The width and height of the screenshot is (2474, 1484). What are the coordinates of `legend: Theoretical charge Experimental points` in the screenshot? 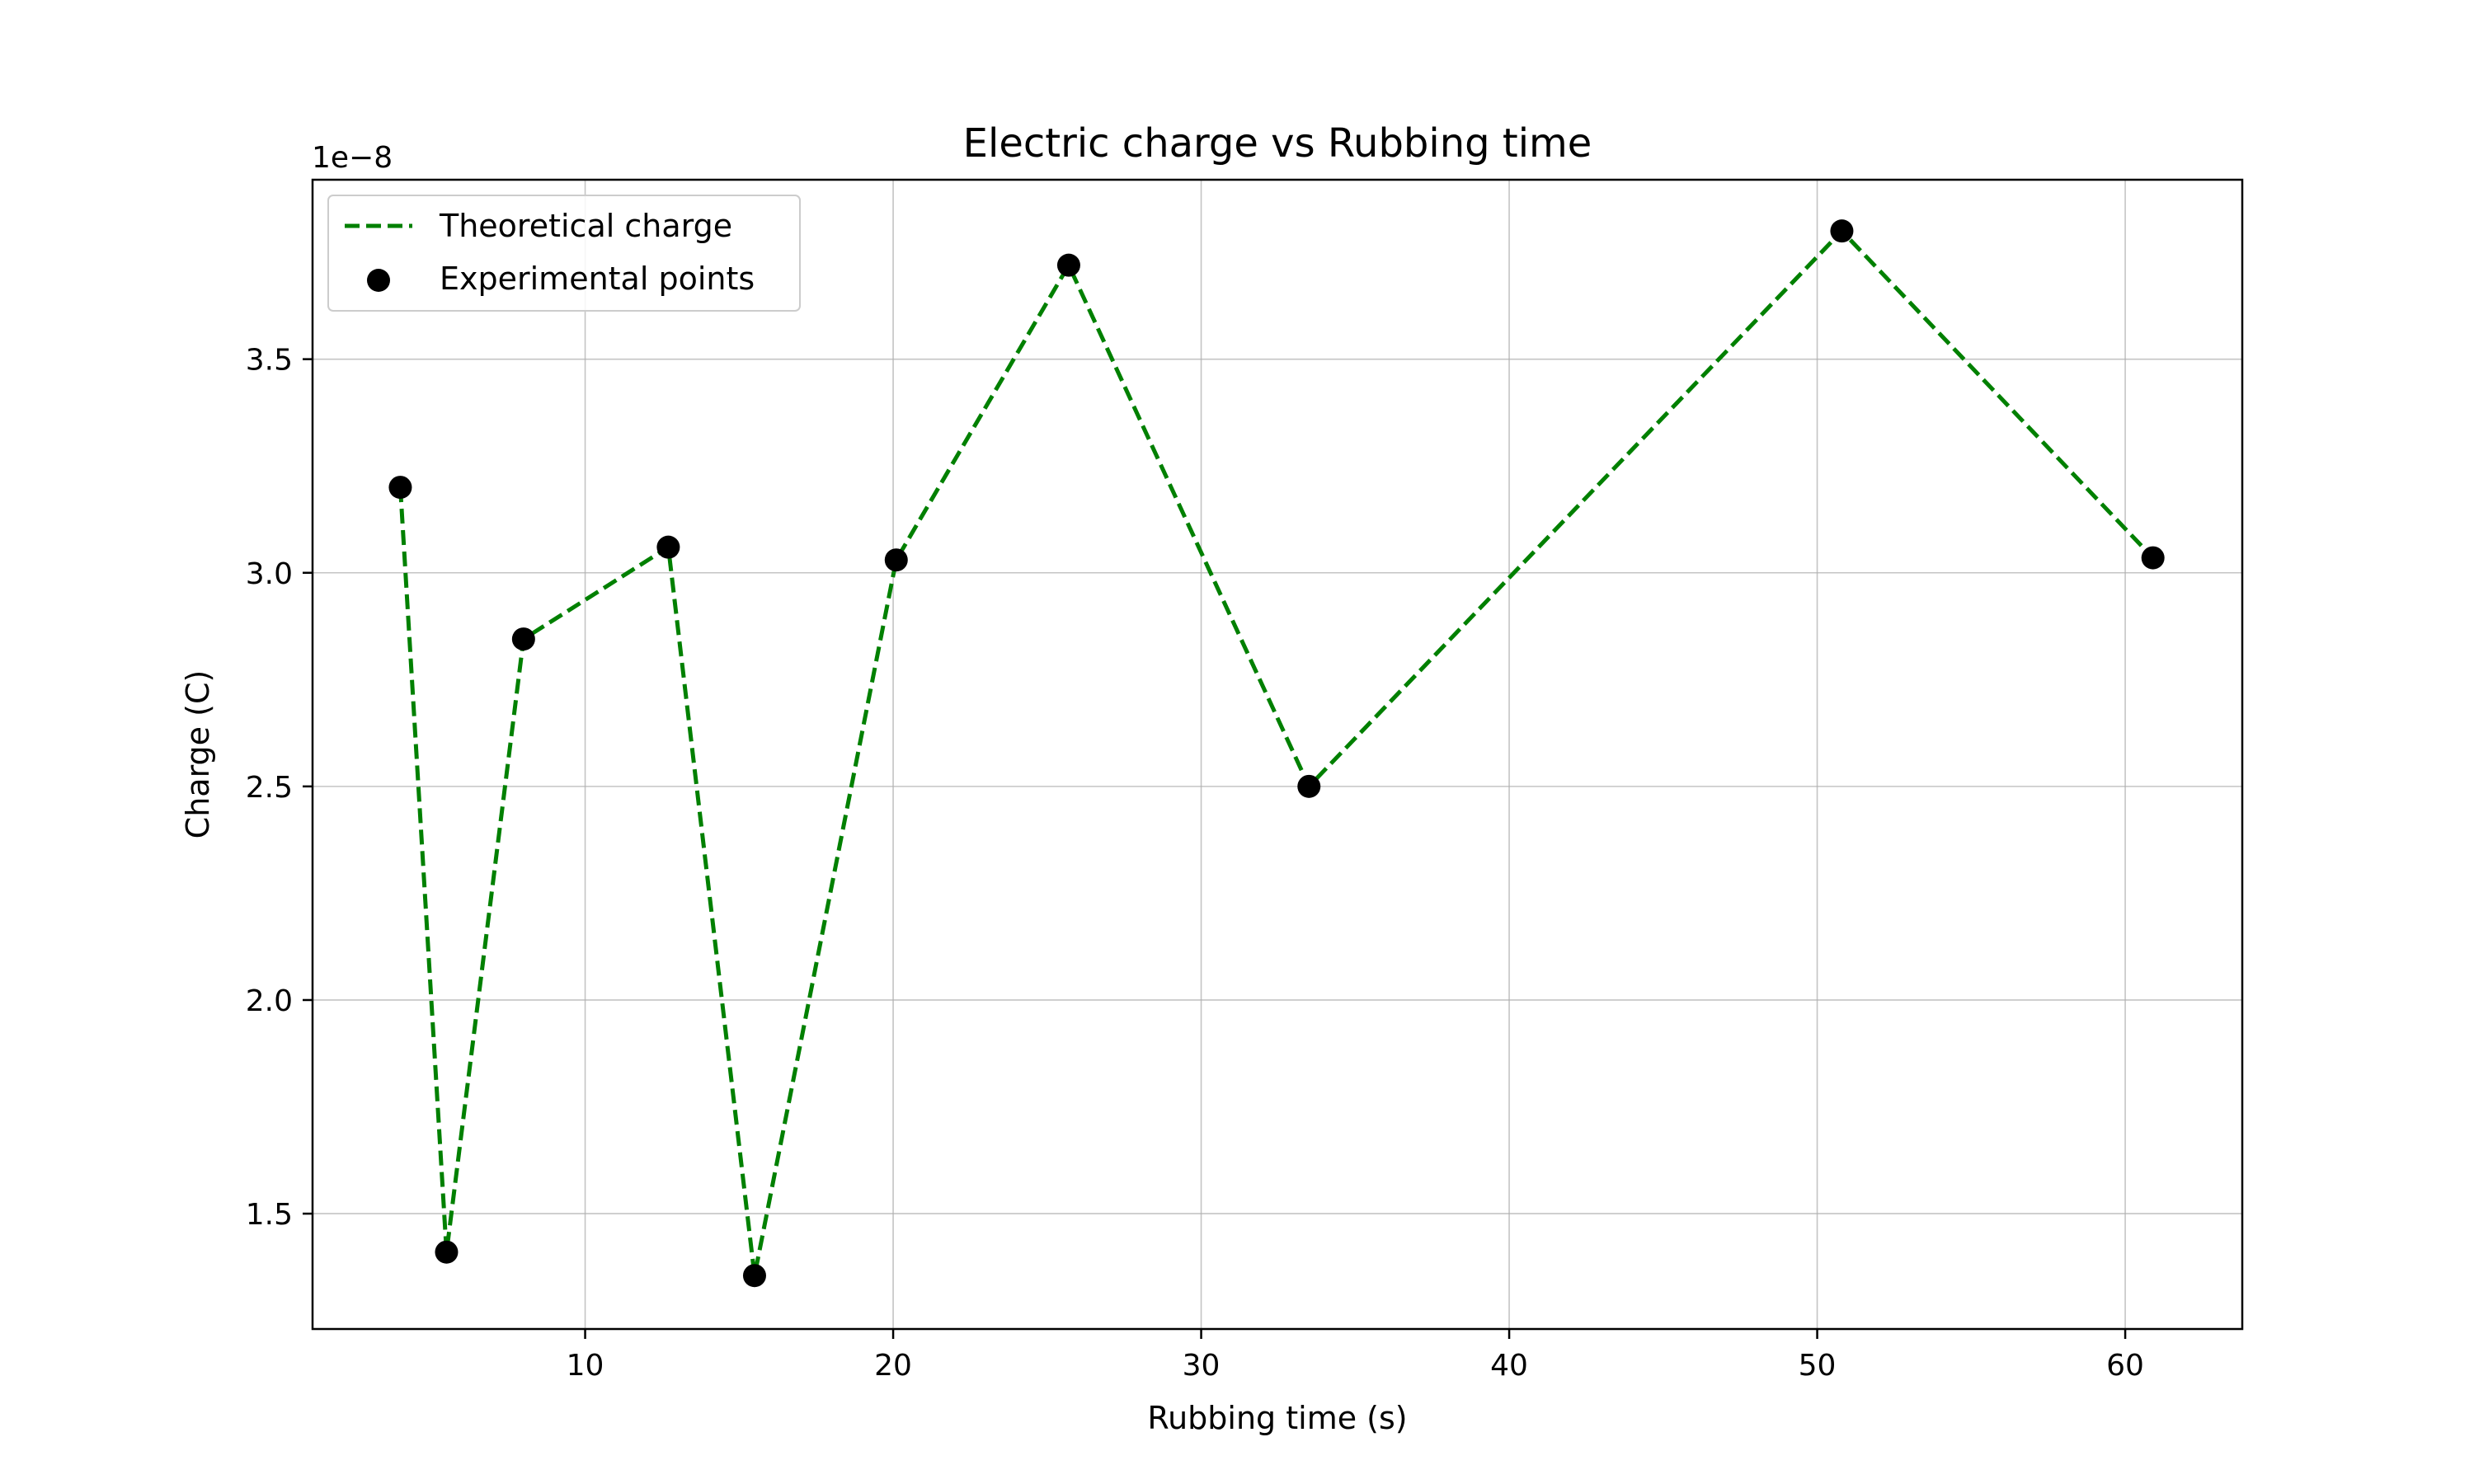 It's located at (564, 253).